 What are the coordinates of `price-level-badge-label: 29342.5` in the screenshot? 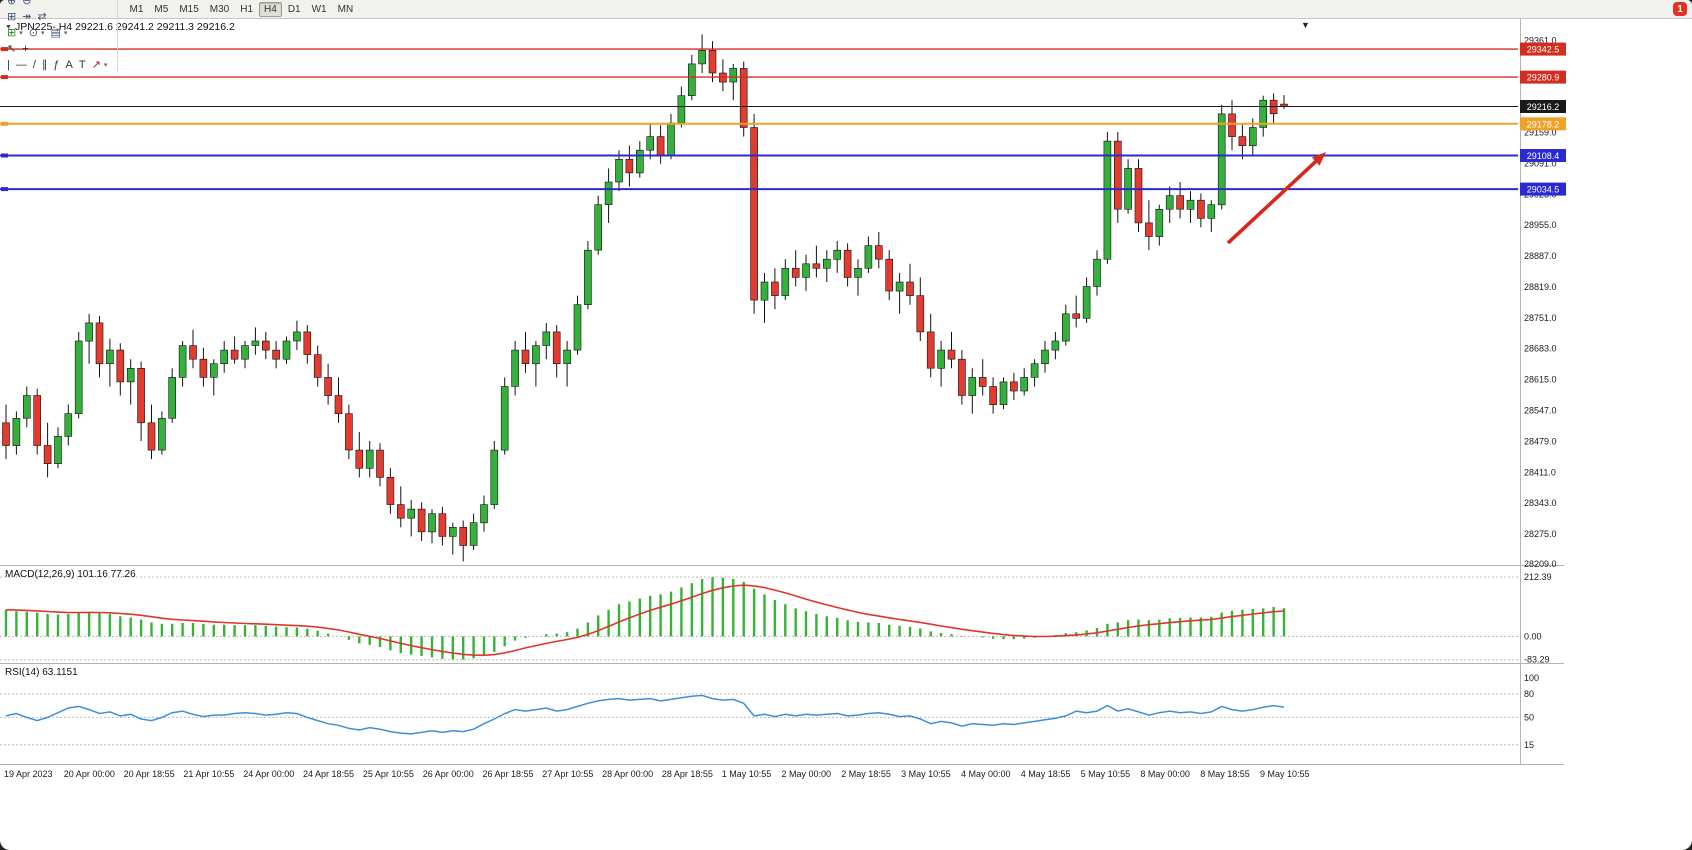 It's located at (1543, 50).